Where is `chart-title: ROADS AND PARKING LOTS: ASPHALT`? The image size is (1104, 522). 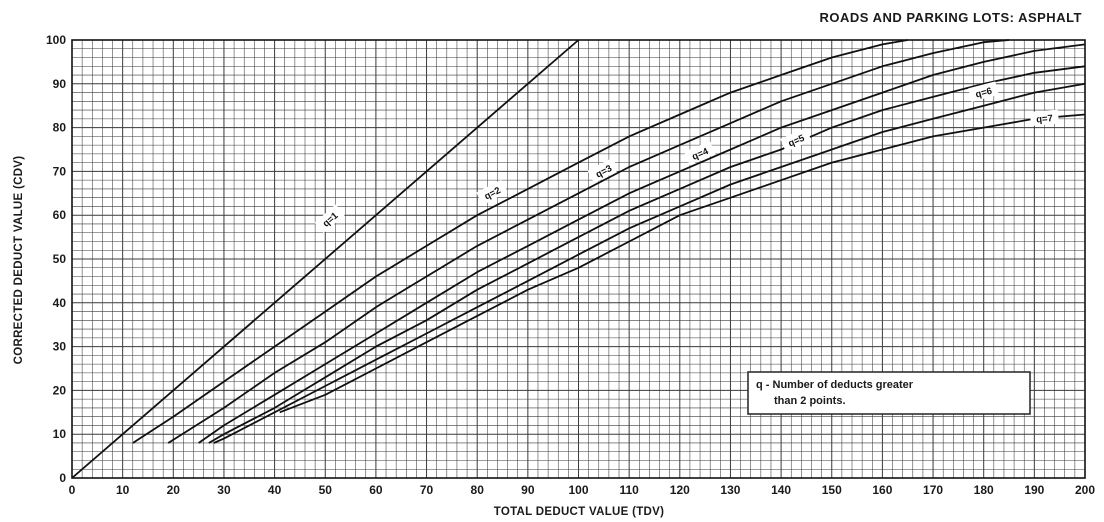 chart-title: ROADS AND PARKING LOTS: ASPHALT is located at coordinates (951, 17).